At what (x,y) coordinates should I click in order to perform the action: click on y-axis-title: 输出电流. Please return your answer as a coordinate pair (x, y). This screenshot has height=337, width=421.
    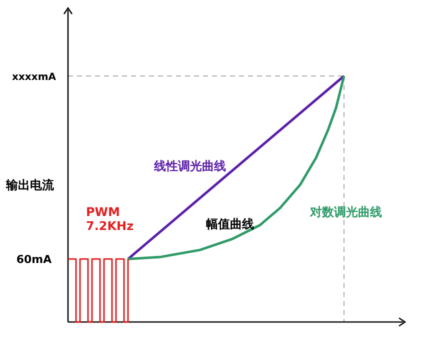
    Looking at the image, I should click on (30, 185).